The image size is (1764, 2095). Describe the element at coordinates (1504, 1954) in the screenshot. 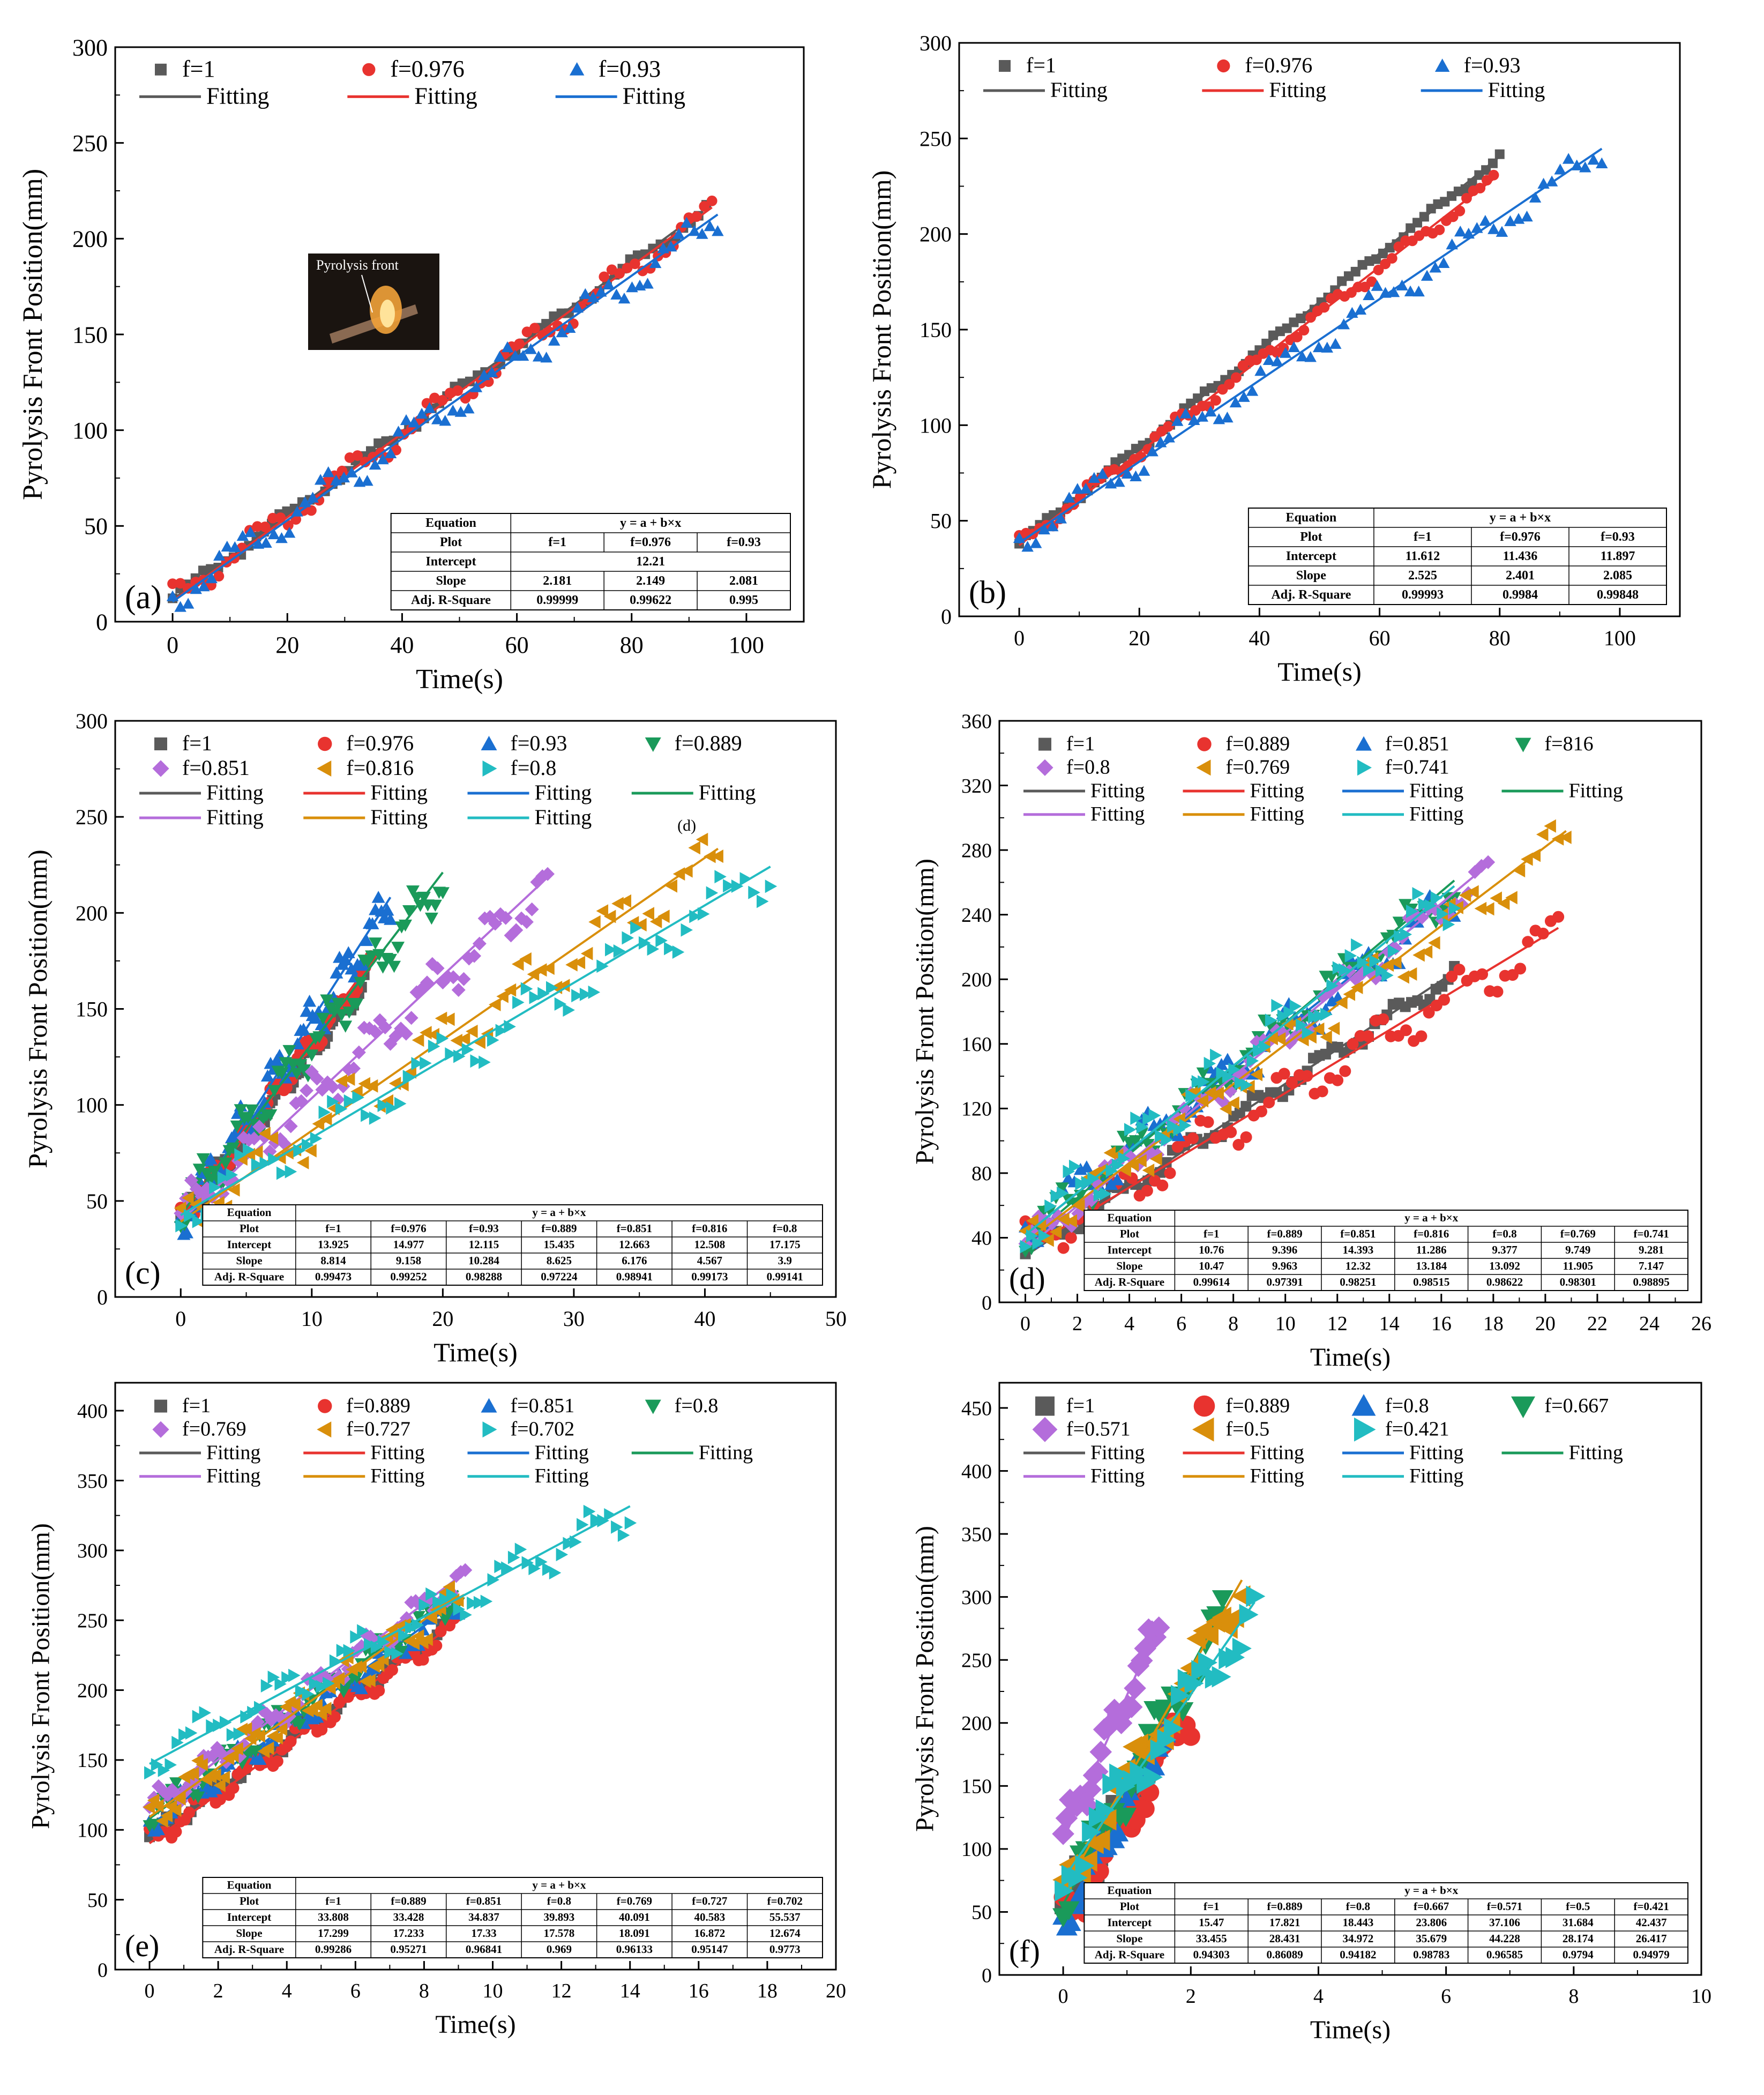

I see `table-r2-cell: 0.96585` at that location.